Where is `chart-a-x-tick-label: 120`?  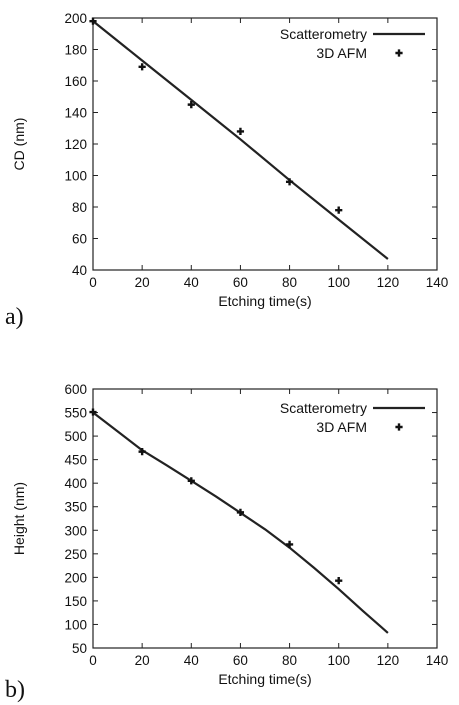
chart-a-x-tick-label: 120 is located at coordinates (388, 282).